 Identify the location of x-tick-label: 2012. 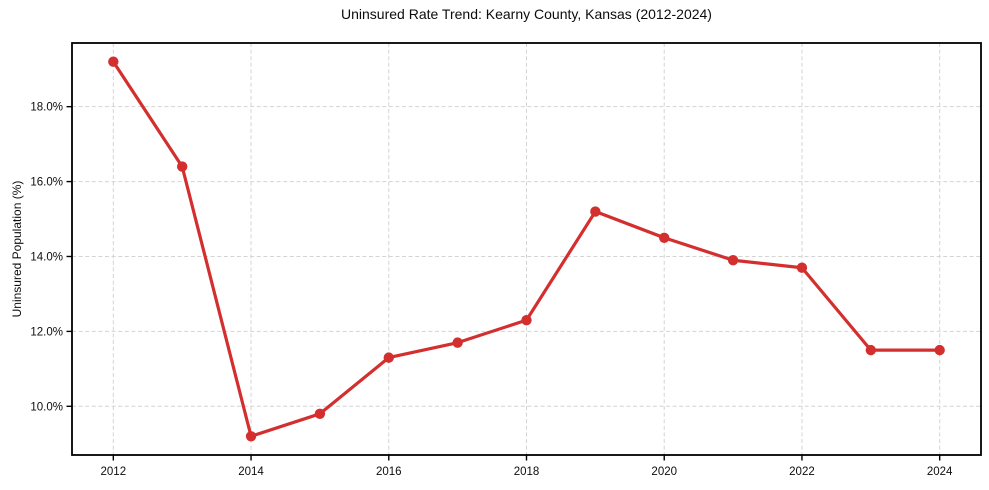
(114, 472).